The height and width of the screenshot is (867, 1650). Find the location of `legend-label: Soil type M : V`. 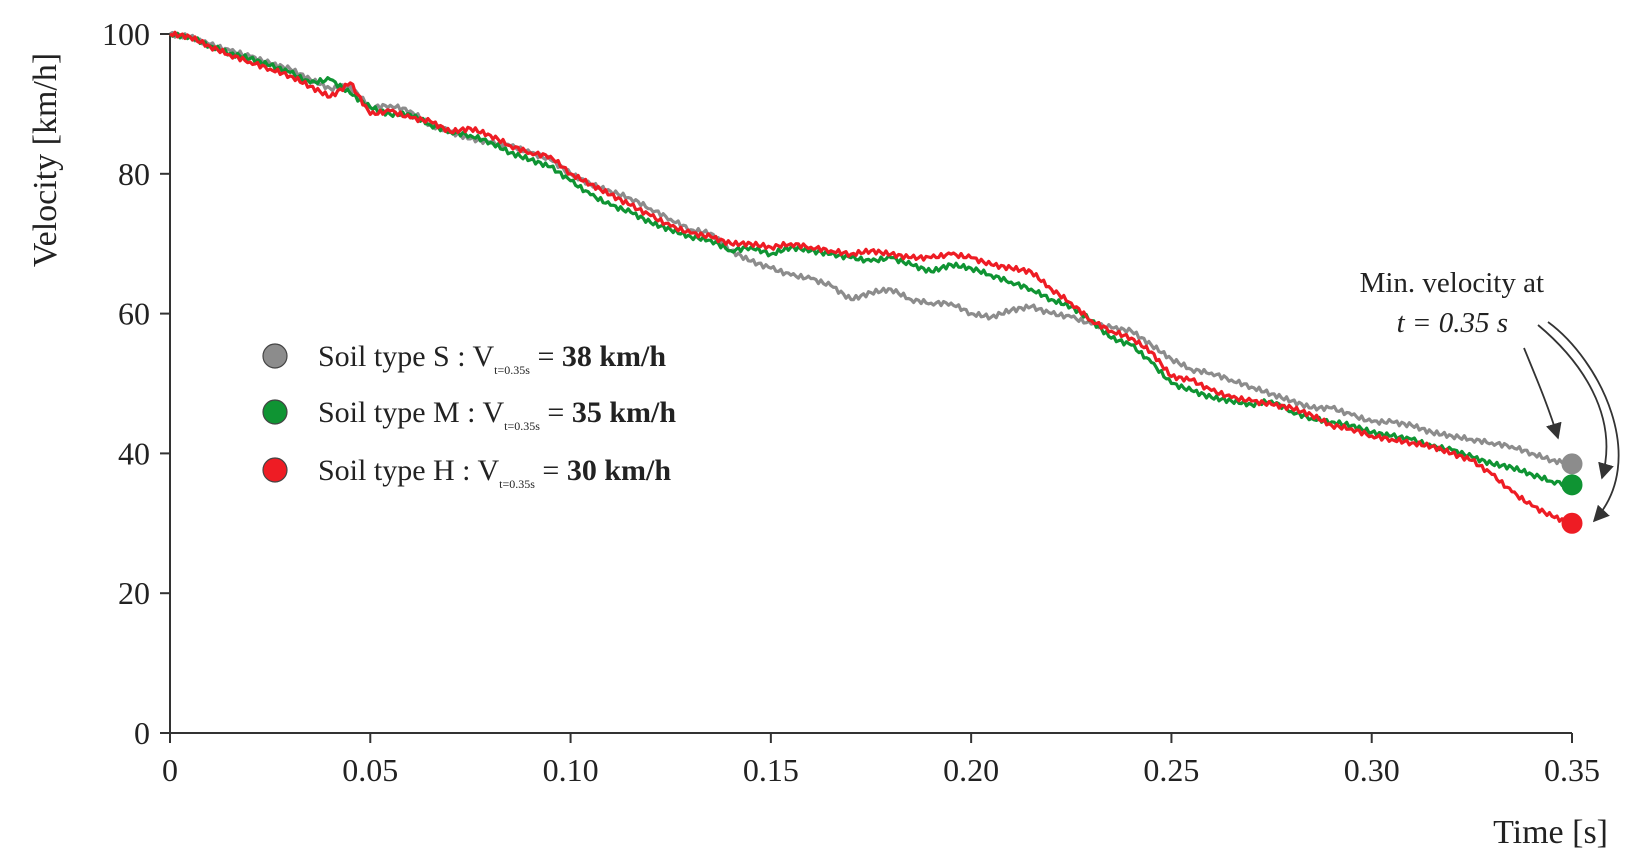

legend-label: Soil type M : V is located at coordinates (411, 412).